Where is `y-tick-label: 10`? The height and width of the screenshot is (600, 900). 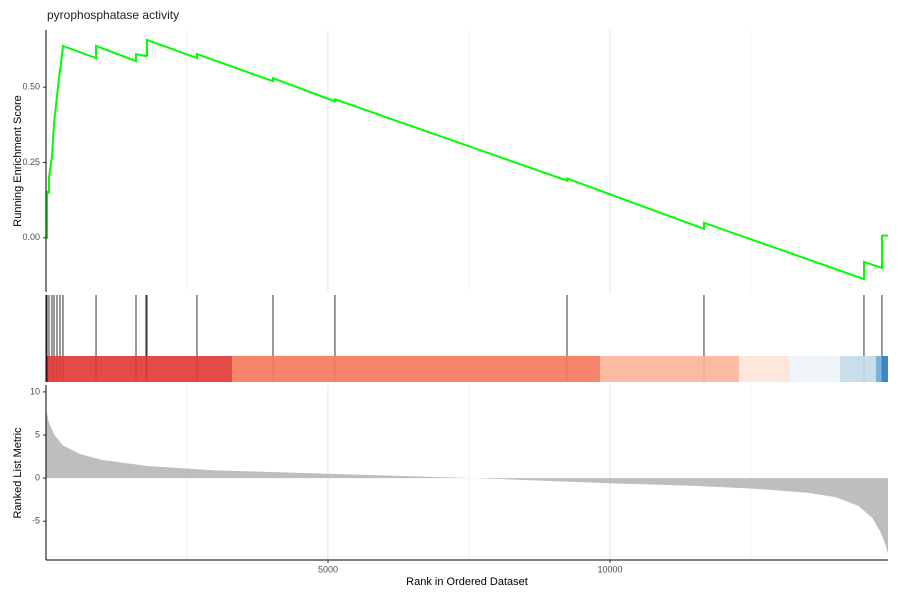 y-tick-label: 10 is located at coordinates (35, 391).